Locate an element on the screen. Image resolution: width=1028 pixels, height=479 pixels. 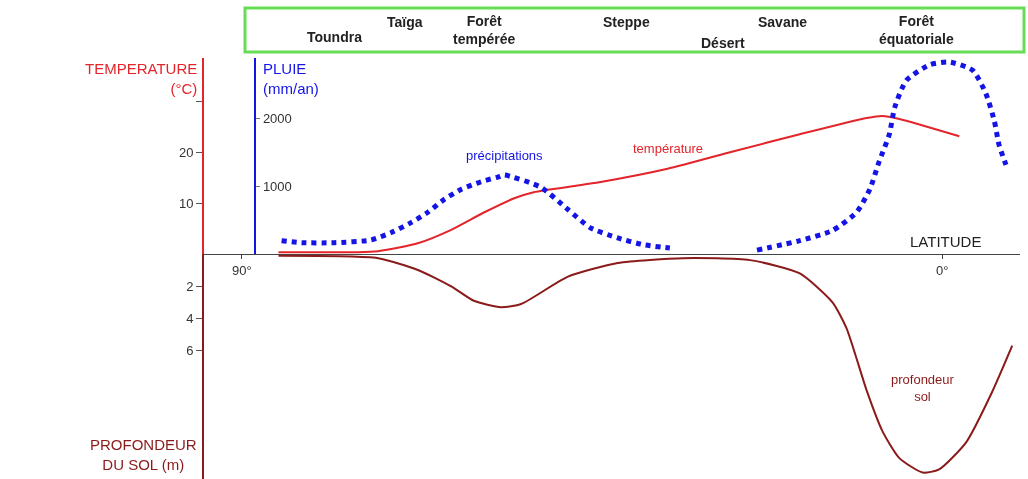
y-tick-label: 10 is located at coordinates (186, 203).